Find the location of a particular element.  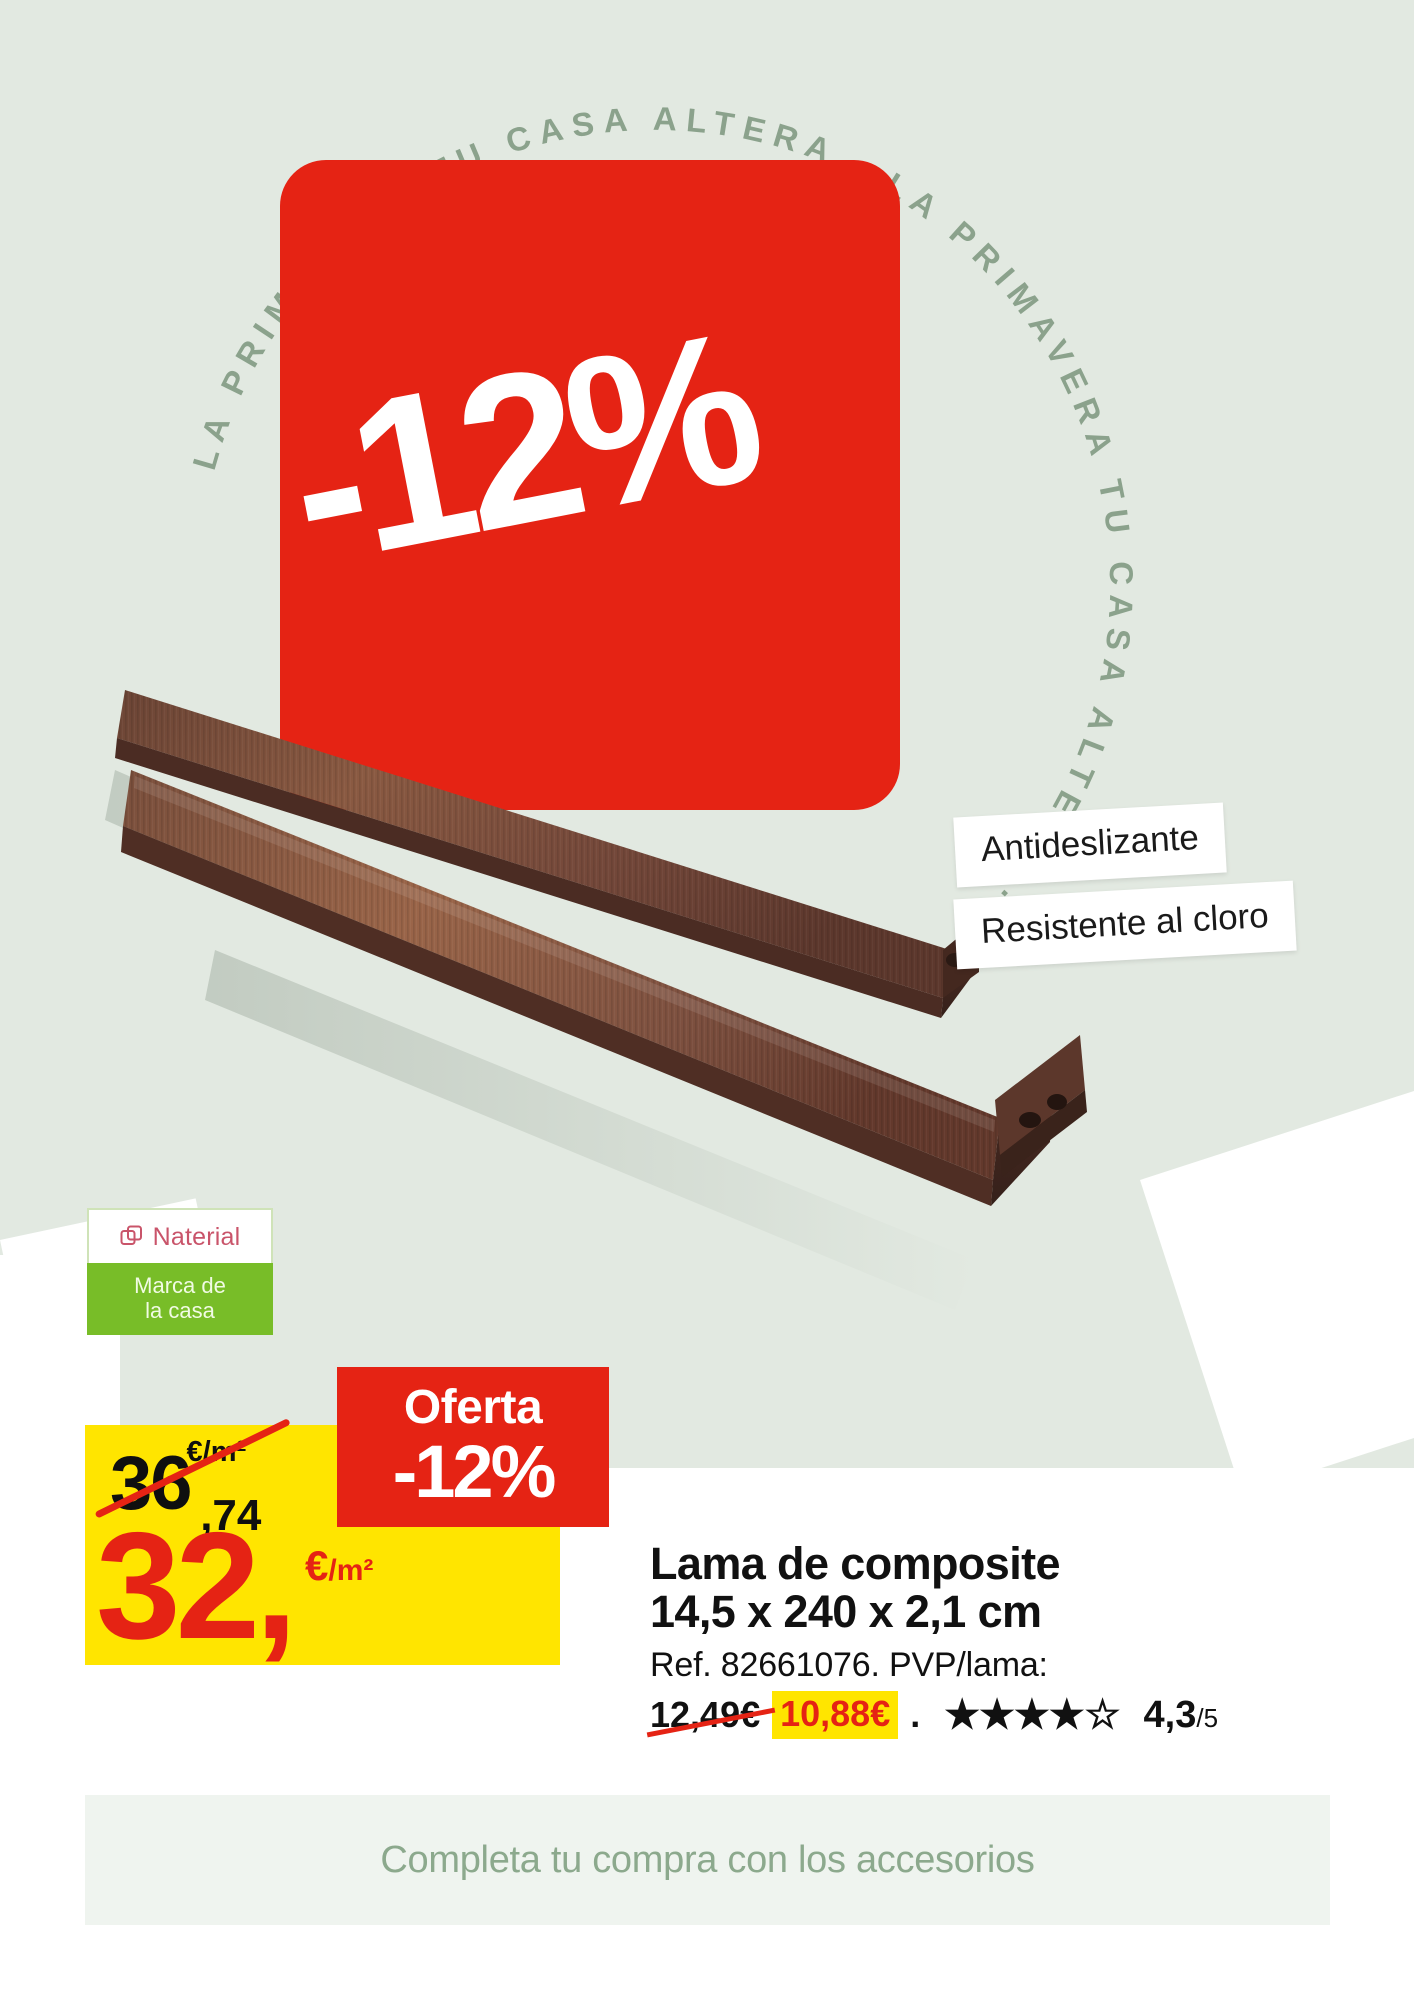

old-price-decimals: ,74 is located at coordinates (231, 1515).